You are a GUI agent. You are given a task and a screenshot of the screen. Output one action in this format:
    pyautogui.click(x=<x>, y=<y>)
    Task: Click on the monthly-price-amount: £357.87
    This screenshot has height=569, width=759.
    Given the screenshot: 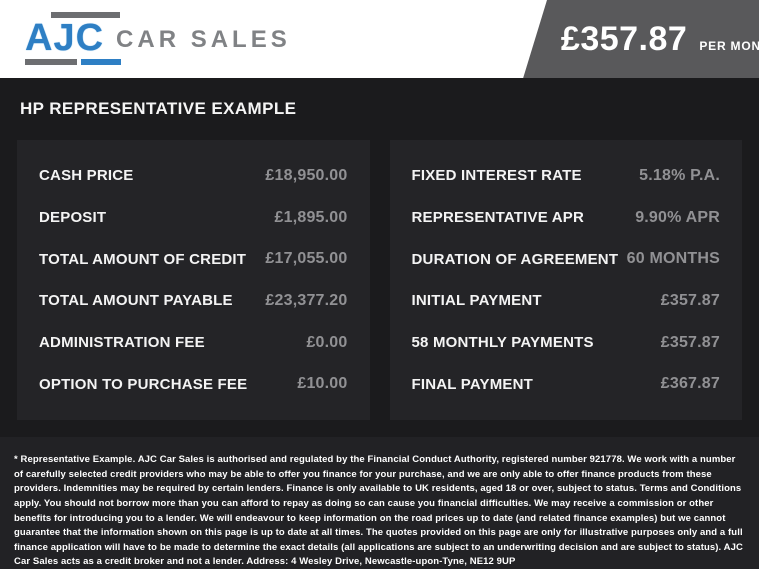 What is the action you would take?
    pyautogui.click(x=624, y=38)
    